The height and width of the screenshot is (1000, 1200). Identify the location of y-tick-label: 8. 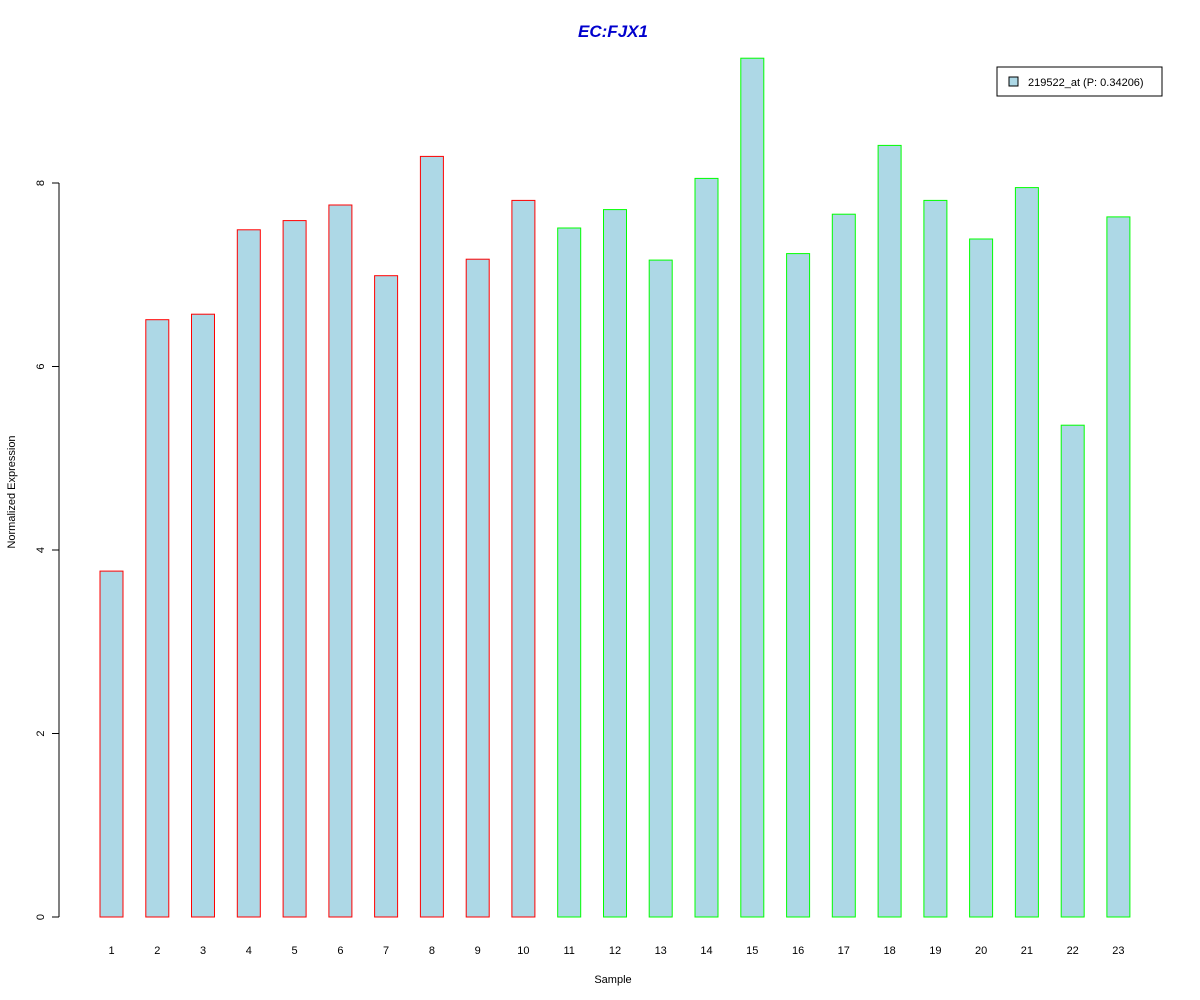
(41, 183).